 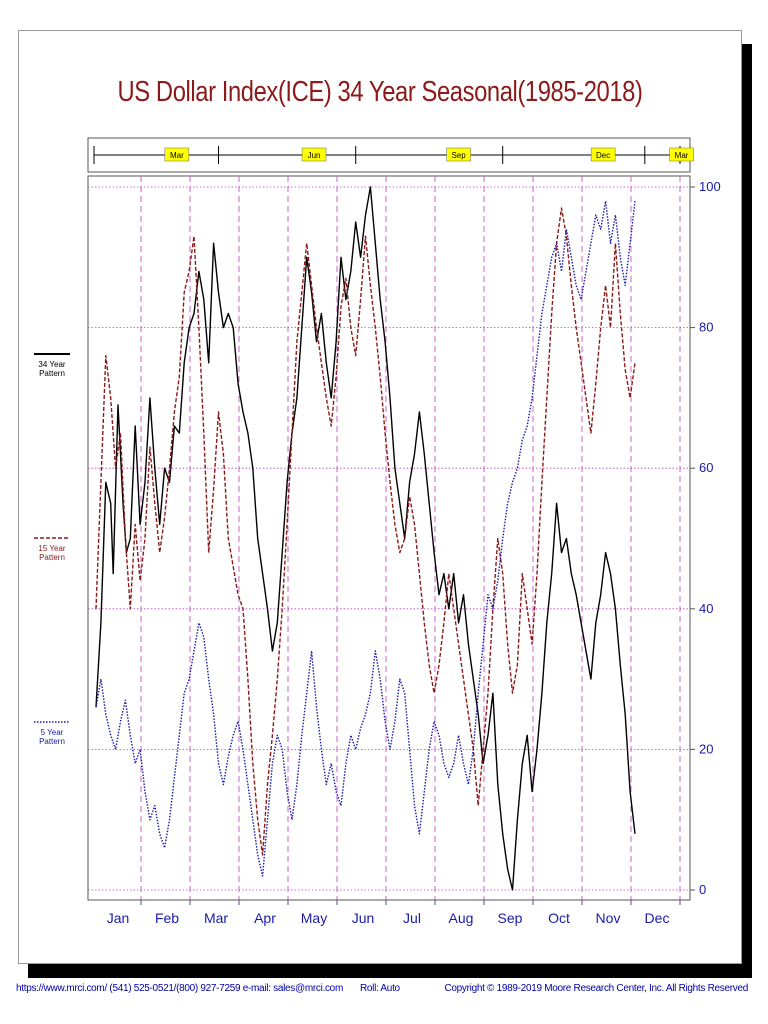 What do you see at coordinates (710, 186) in the screenshot?
I see `y-tick-label: 100` at bounding box center [710, 186].